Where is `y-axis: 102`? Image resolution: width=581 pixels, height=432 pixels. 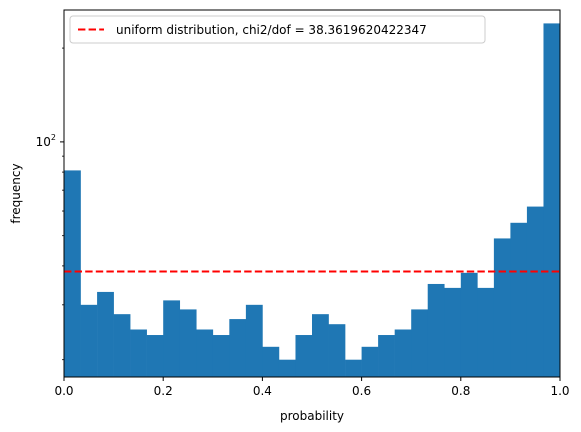
y-axis: 102 is located at coordinates (50, 204).